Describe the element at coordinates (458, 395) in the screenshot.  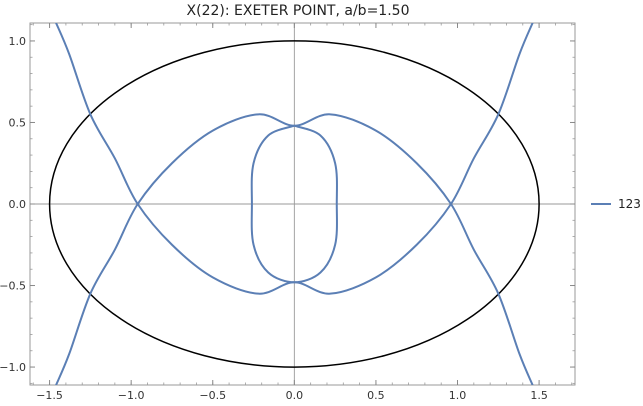
I see `x-tick-label: 1.0` at that location.